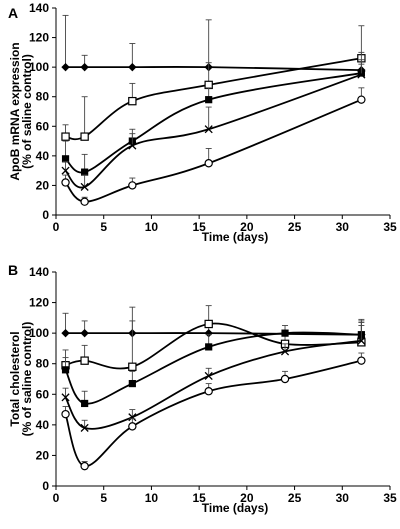 This screenshot has height=529, width=400. What do you see at coordinates (15, 378) in the screenshot?
I see `y-axis-title: Total cholesterol` at bounding box center [15, 378].